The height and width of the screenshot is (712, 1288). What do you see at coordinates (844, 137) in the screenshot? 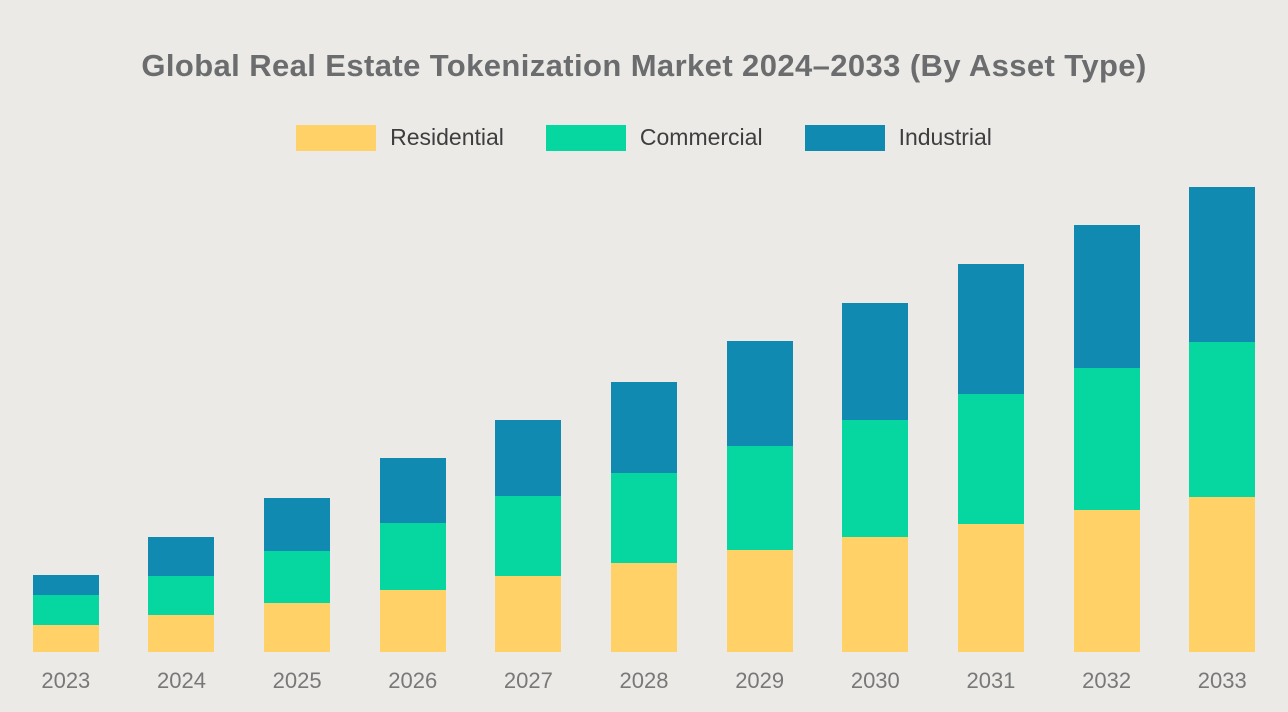
I see `legend-swatch-industrial` at bounding box center [844, 137].